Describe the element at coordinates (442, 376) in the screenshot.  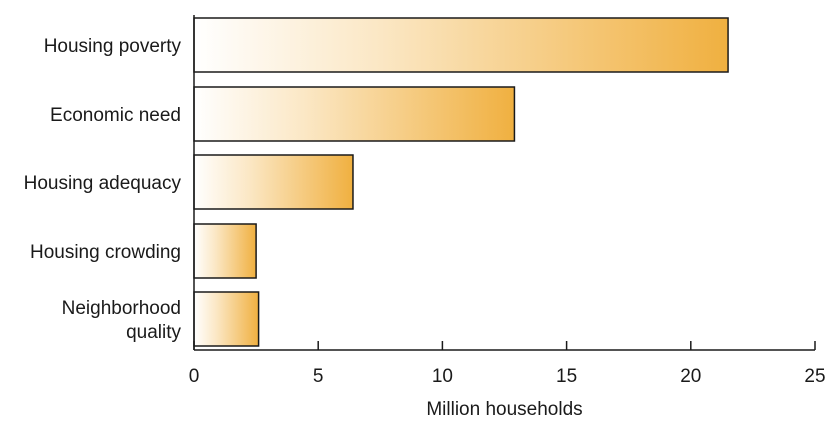
I see `x-tick-label: 10` at that location.